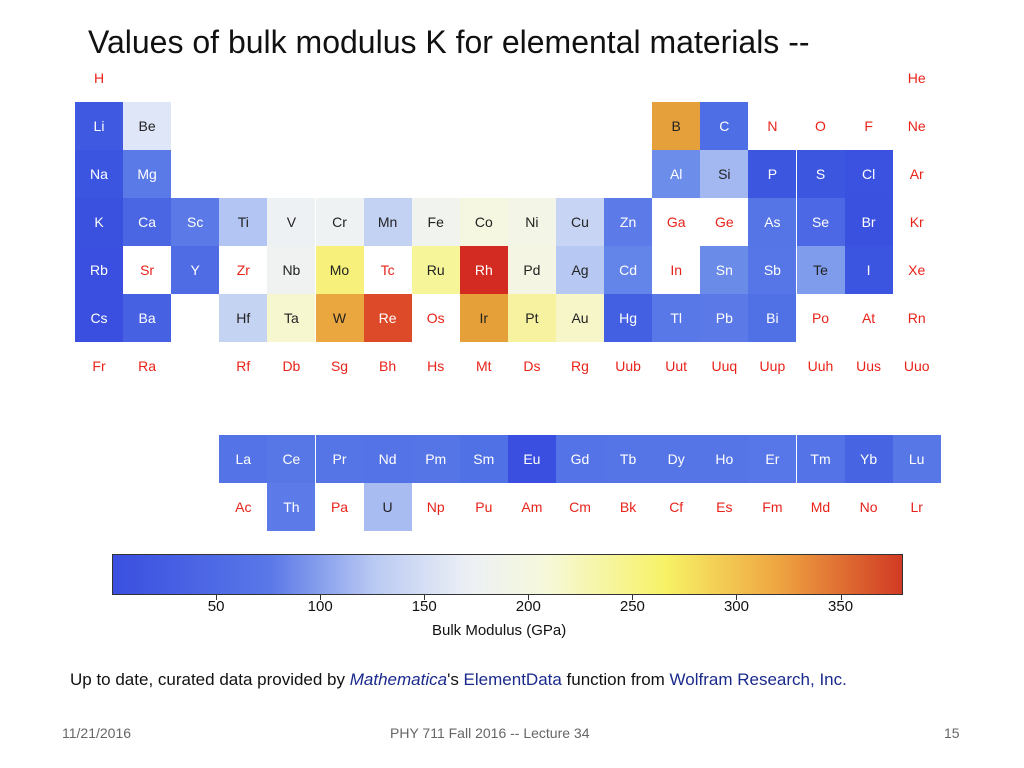 The height and width of the screenshot is (768, 1024). What do you see at coordinates (99, 270) in the screenshot?
I see `element-cell-rb: Rb` at bounding box center [99, 270].